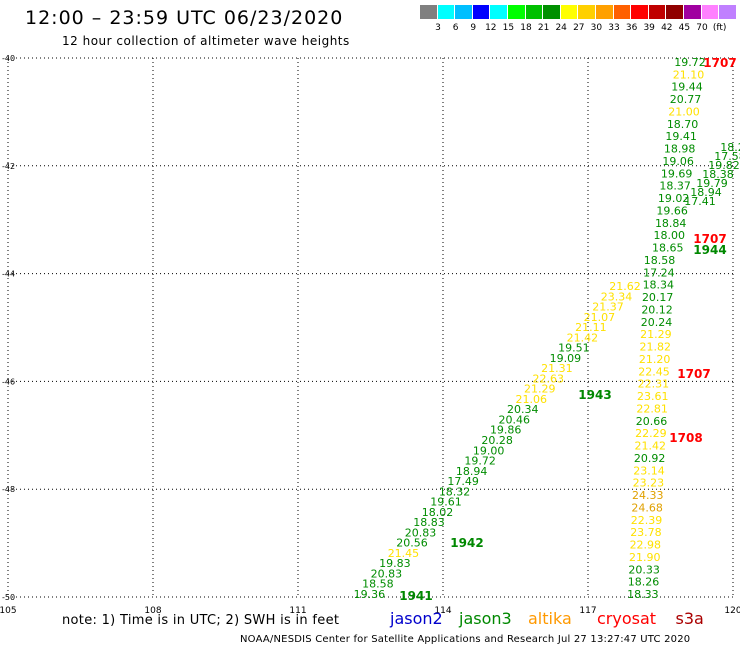 The width and height of the screenshot is (740, 650). What do you see at coordinates (415, 596) in the screenshot?
I see `pass-time-label: 1941` at bounding box center [415, 596].